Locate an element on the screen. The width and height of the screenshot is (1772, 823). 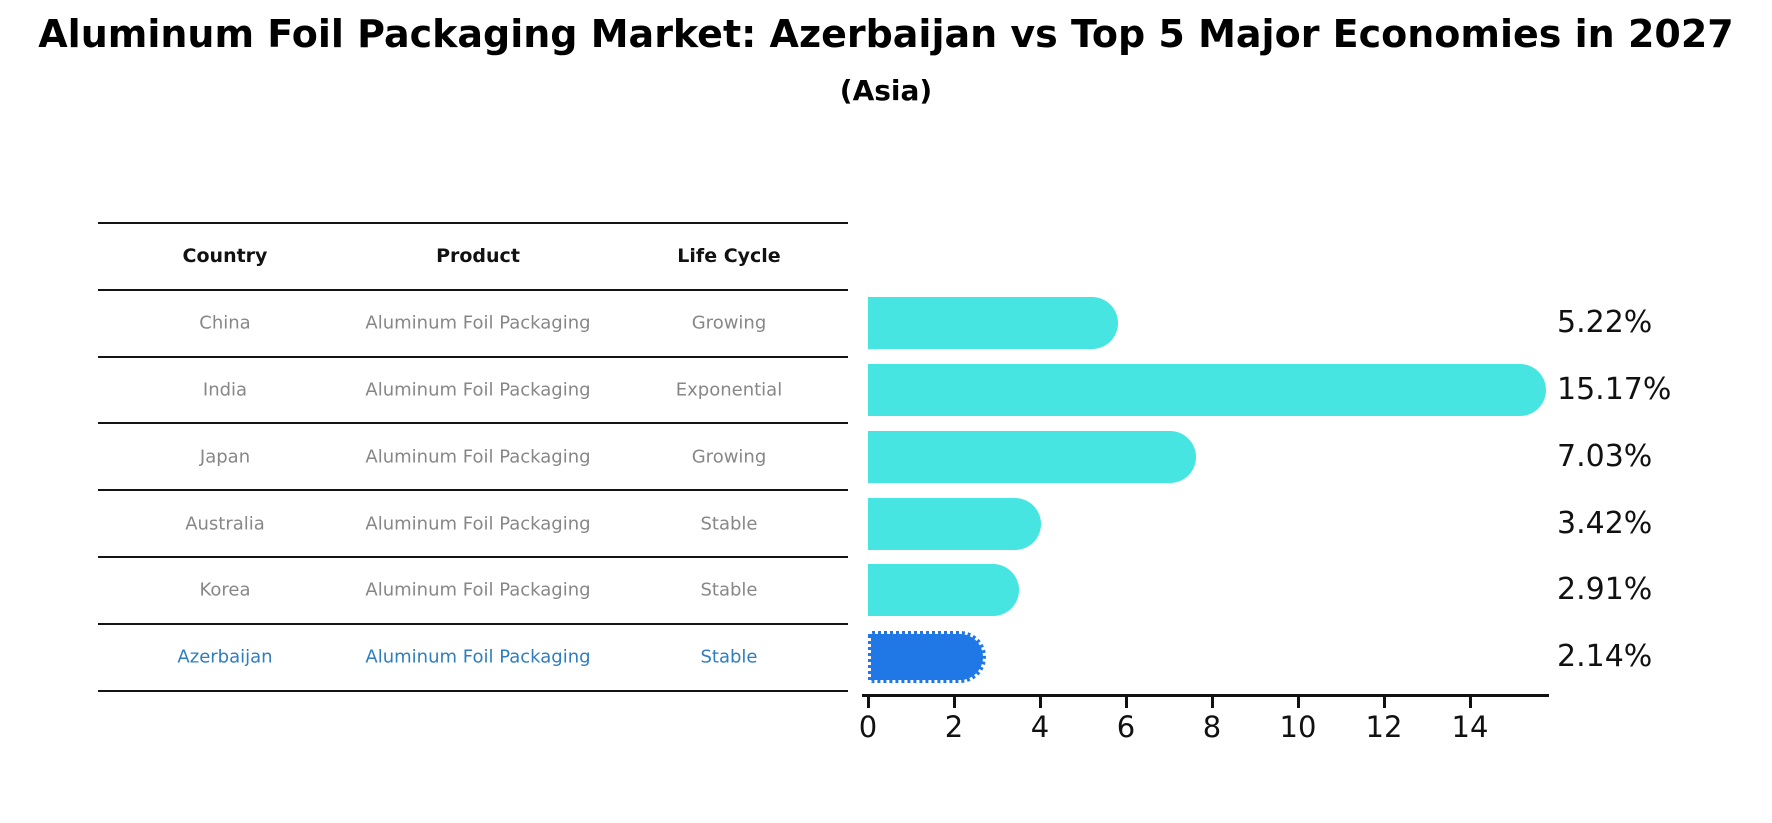
bar-value-label: 2.14% is located at coordinates (1605, 656).